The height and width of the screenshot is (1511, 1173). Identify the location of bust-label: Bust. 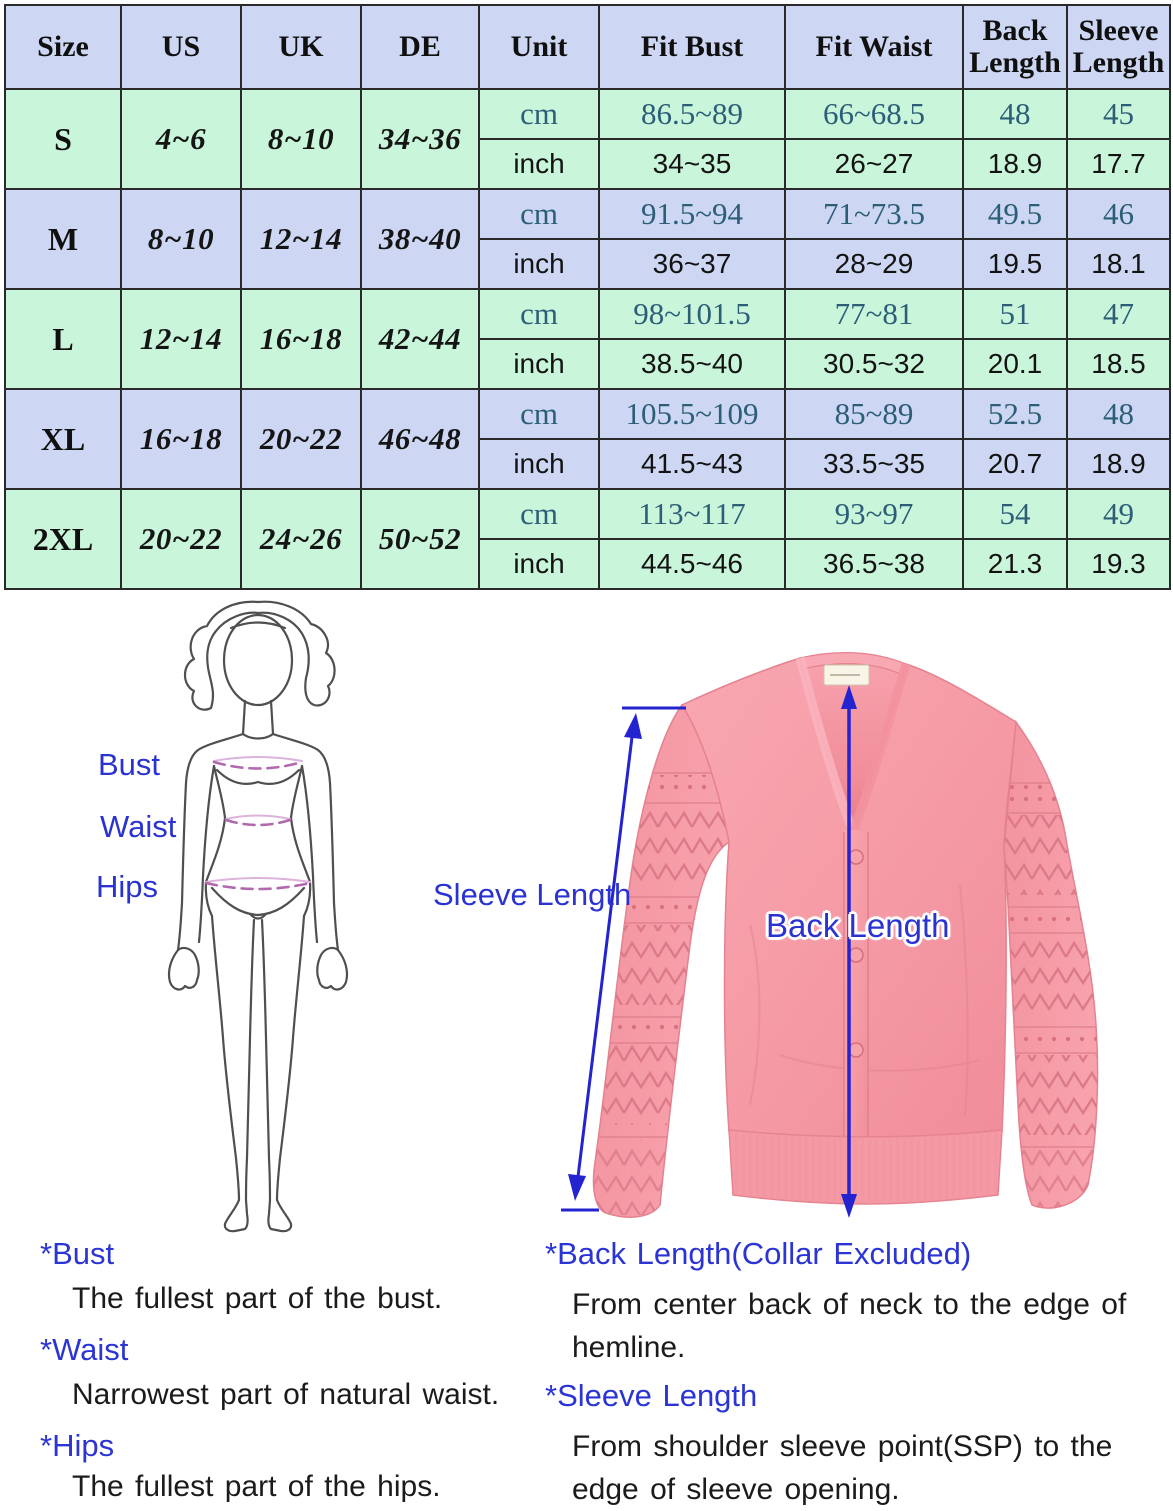
(129, 764).